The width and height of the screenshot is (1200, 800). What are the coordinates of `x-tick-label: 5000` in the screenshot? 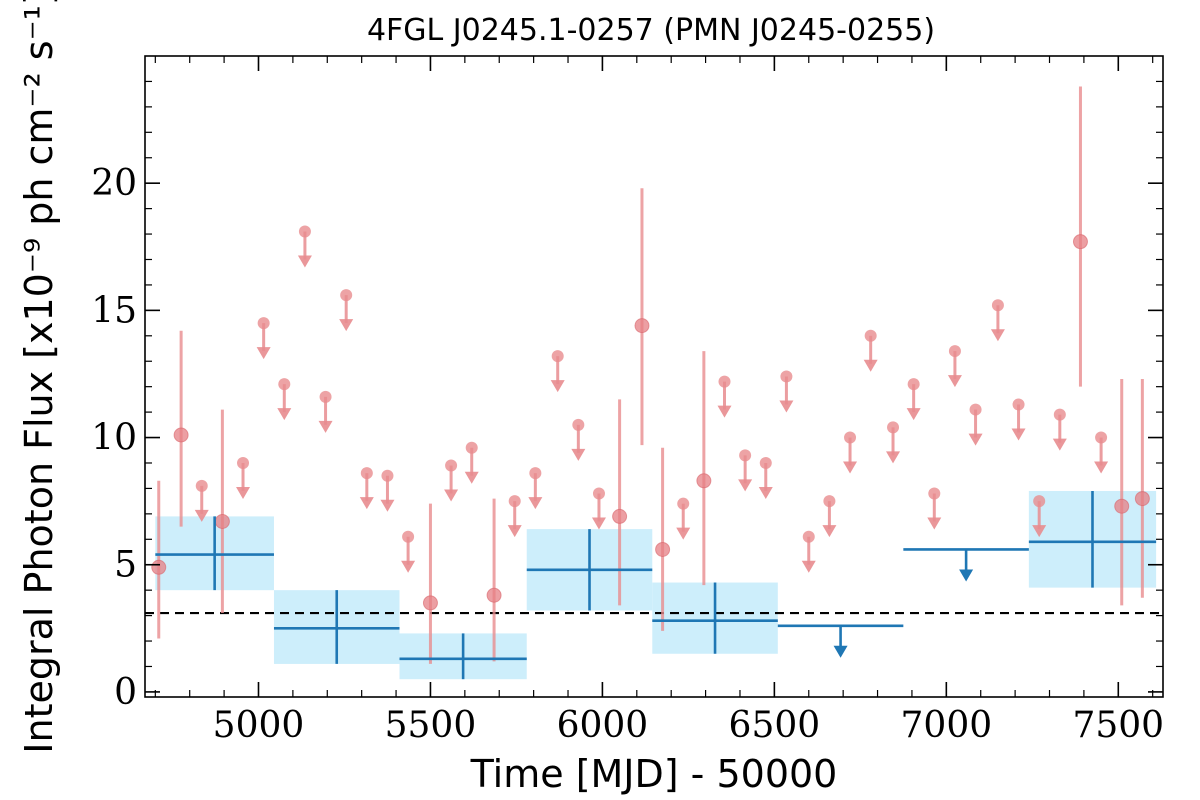 It's located at (259, 725).